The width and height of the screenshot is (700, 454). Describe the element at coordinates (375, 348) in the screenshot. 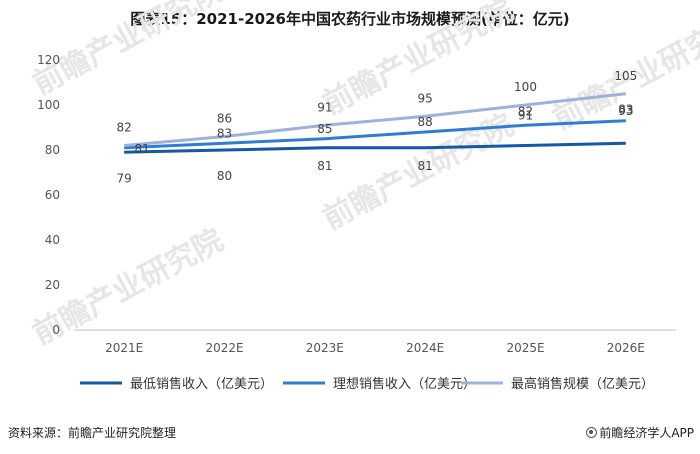

I see `x-axis: 2021E 2022E 2023E 2024E 2025E 2026E` at that location.